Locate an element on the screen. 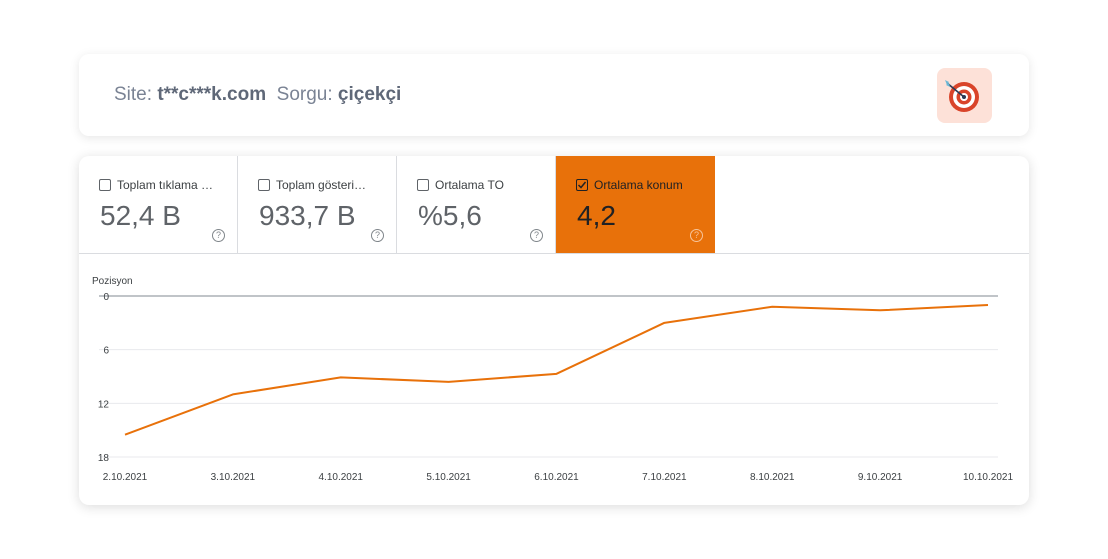  metric-value: 933,7 B is located at coordinates (307, 215).